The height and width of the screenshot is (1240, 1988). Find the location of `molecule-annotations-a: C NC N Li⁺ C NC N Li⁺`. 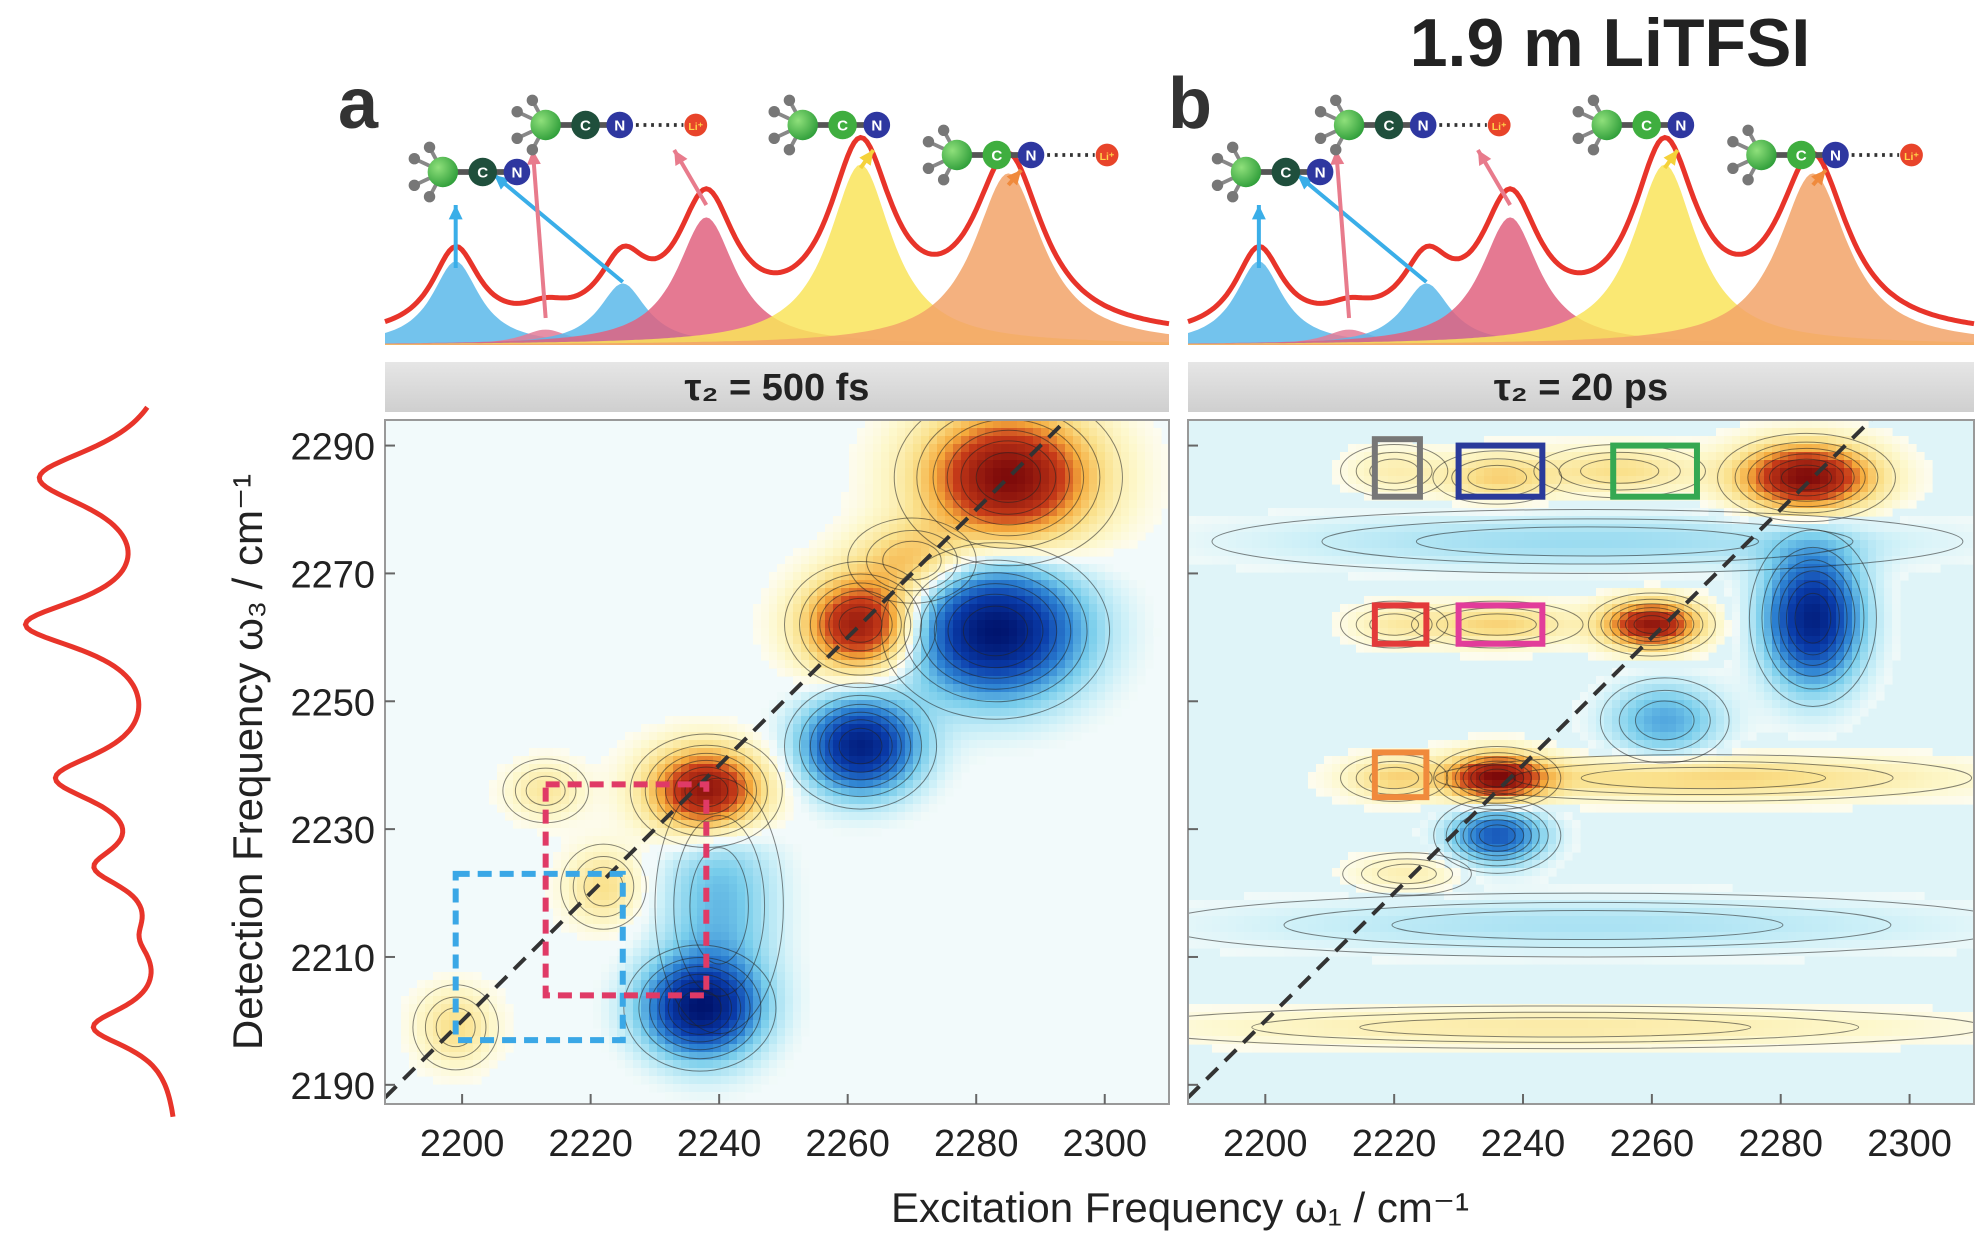

molecule-annotations-a: C NC N Li⁺ C NC N Li⁺ is located at coordinates (763, 206).